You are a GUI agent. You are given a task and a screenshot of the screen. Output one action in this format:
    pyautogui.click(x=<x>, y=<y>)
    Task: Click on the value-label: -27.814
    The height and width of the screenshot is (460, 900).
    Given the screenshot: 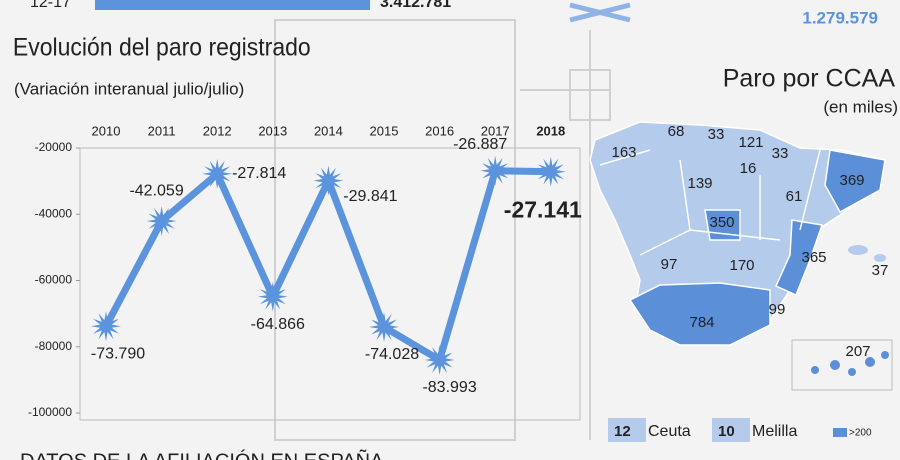 What is the action you would take?
    pyautogui.click(x=259, y=173)
    